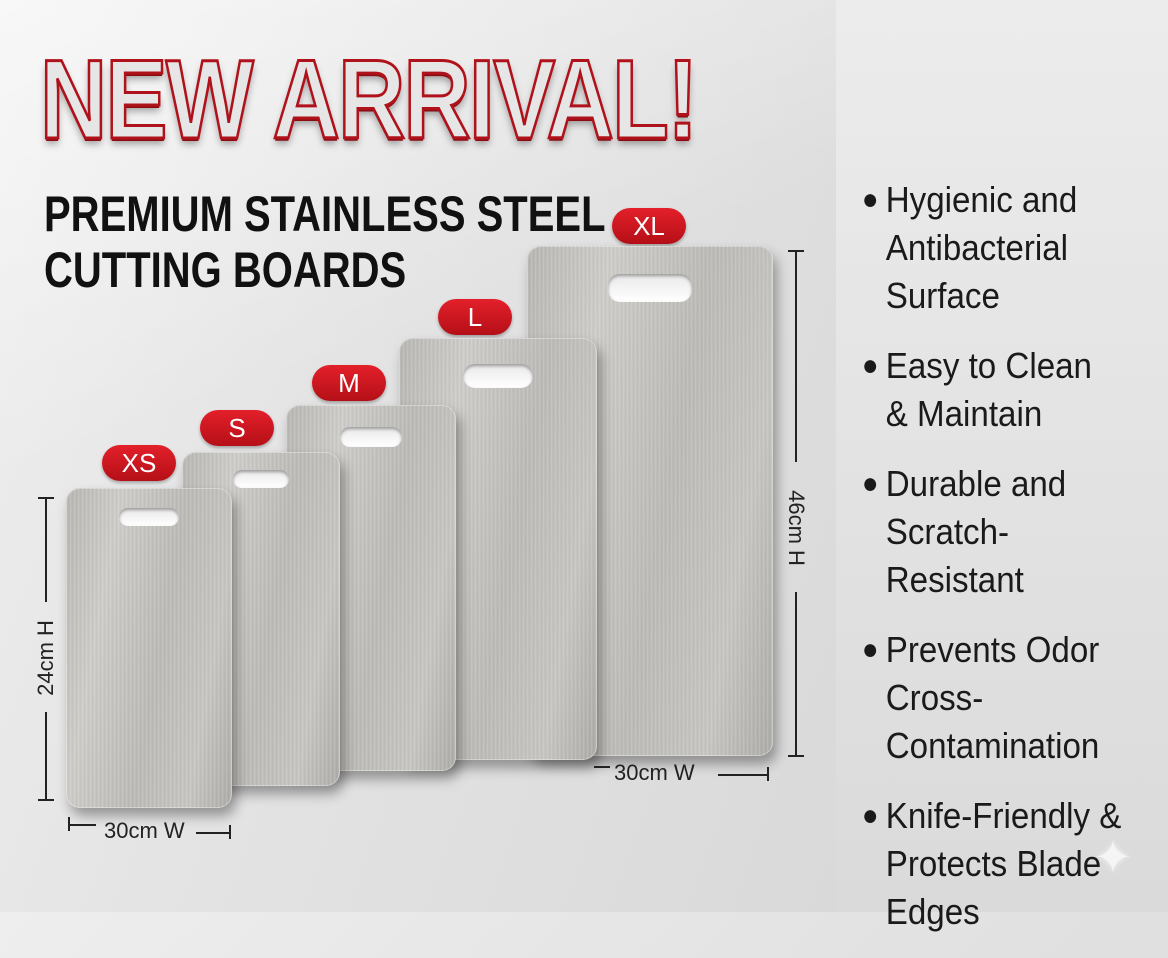 This screenshot has width=1168, height=958. What do you see at coordinates (942, 295) in the screenshot?
I see `feature-line: Surface` at bounding box center [942, 295].